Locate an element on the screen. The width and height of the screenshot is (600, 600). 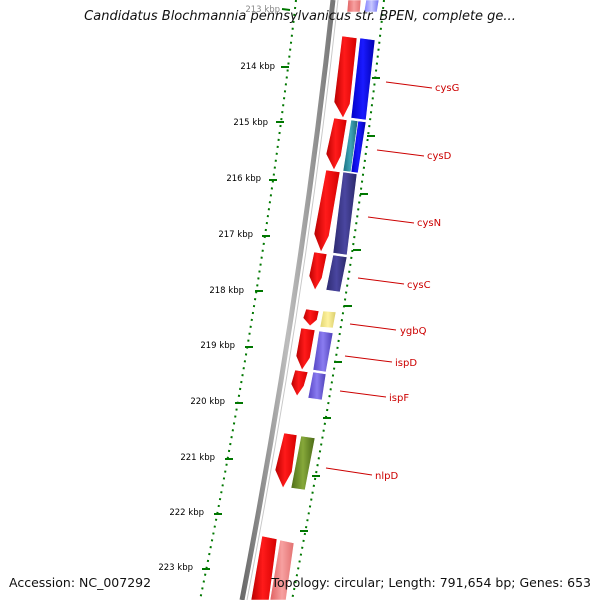
label-leaders is located at coordinates (379, 278).